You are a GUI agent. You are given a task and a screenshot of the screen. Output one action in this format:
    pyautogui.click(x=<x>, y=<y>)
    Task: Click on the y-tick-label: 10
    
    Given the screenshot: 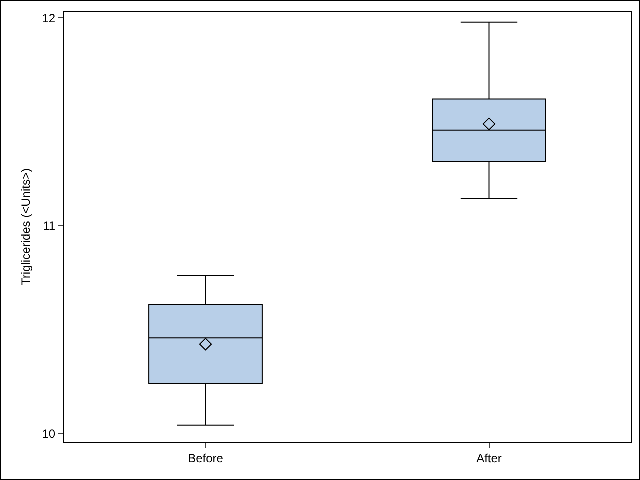 What is the action you would take?
    pyautogui.click(x=49, y=433)
    